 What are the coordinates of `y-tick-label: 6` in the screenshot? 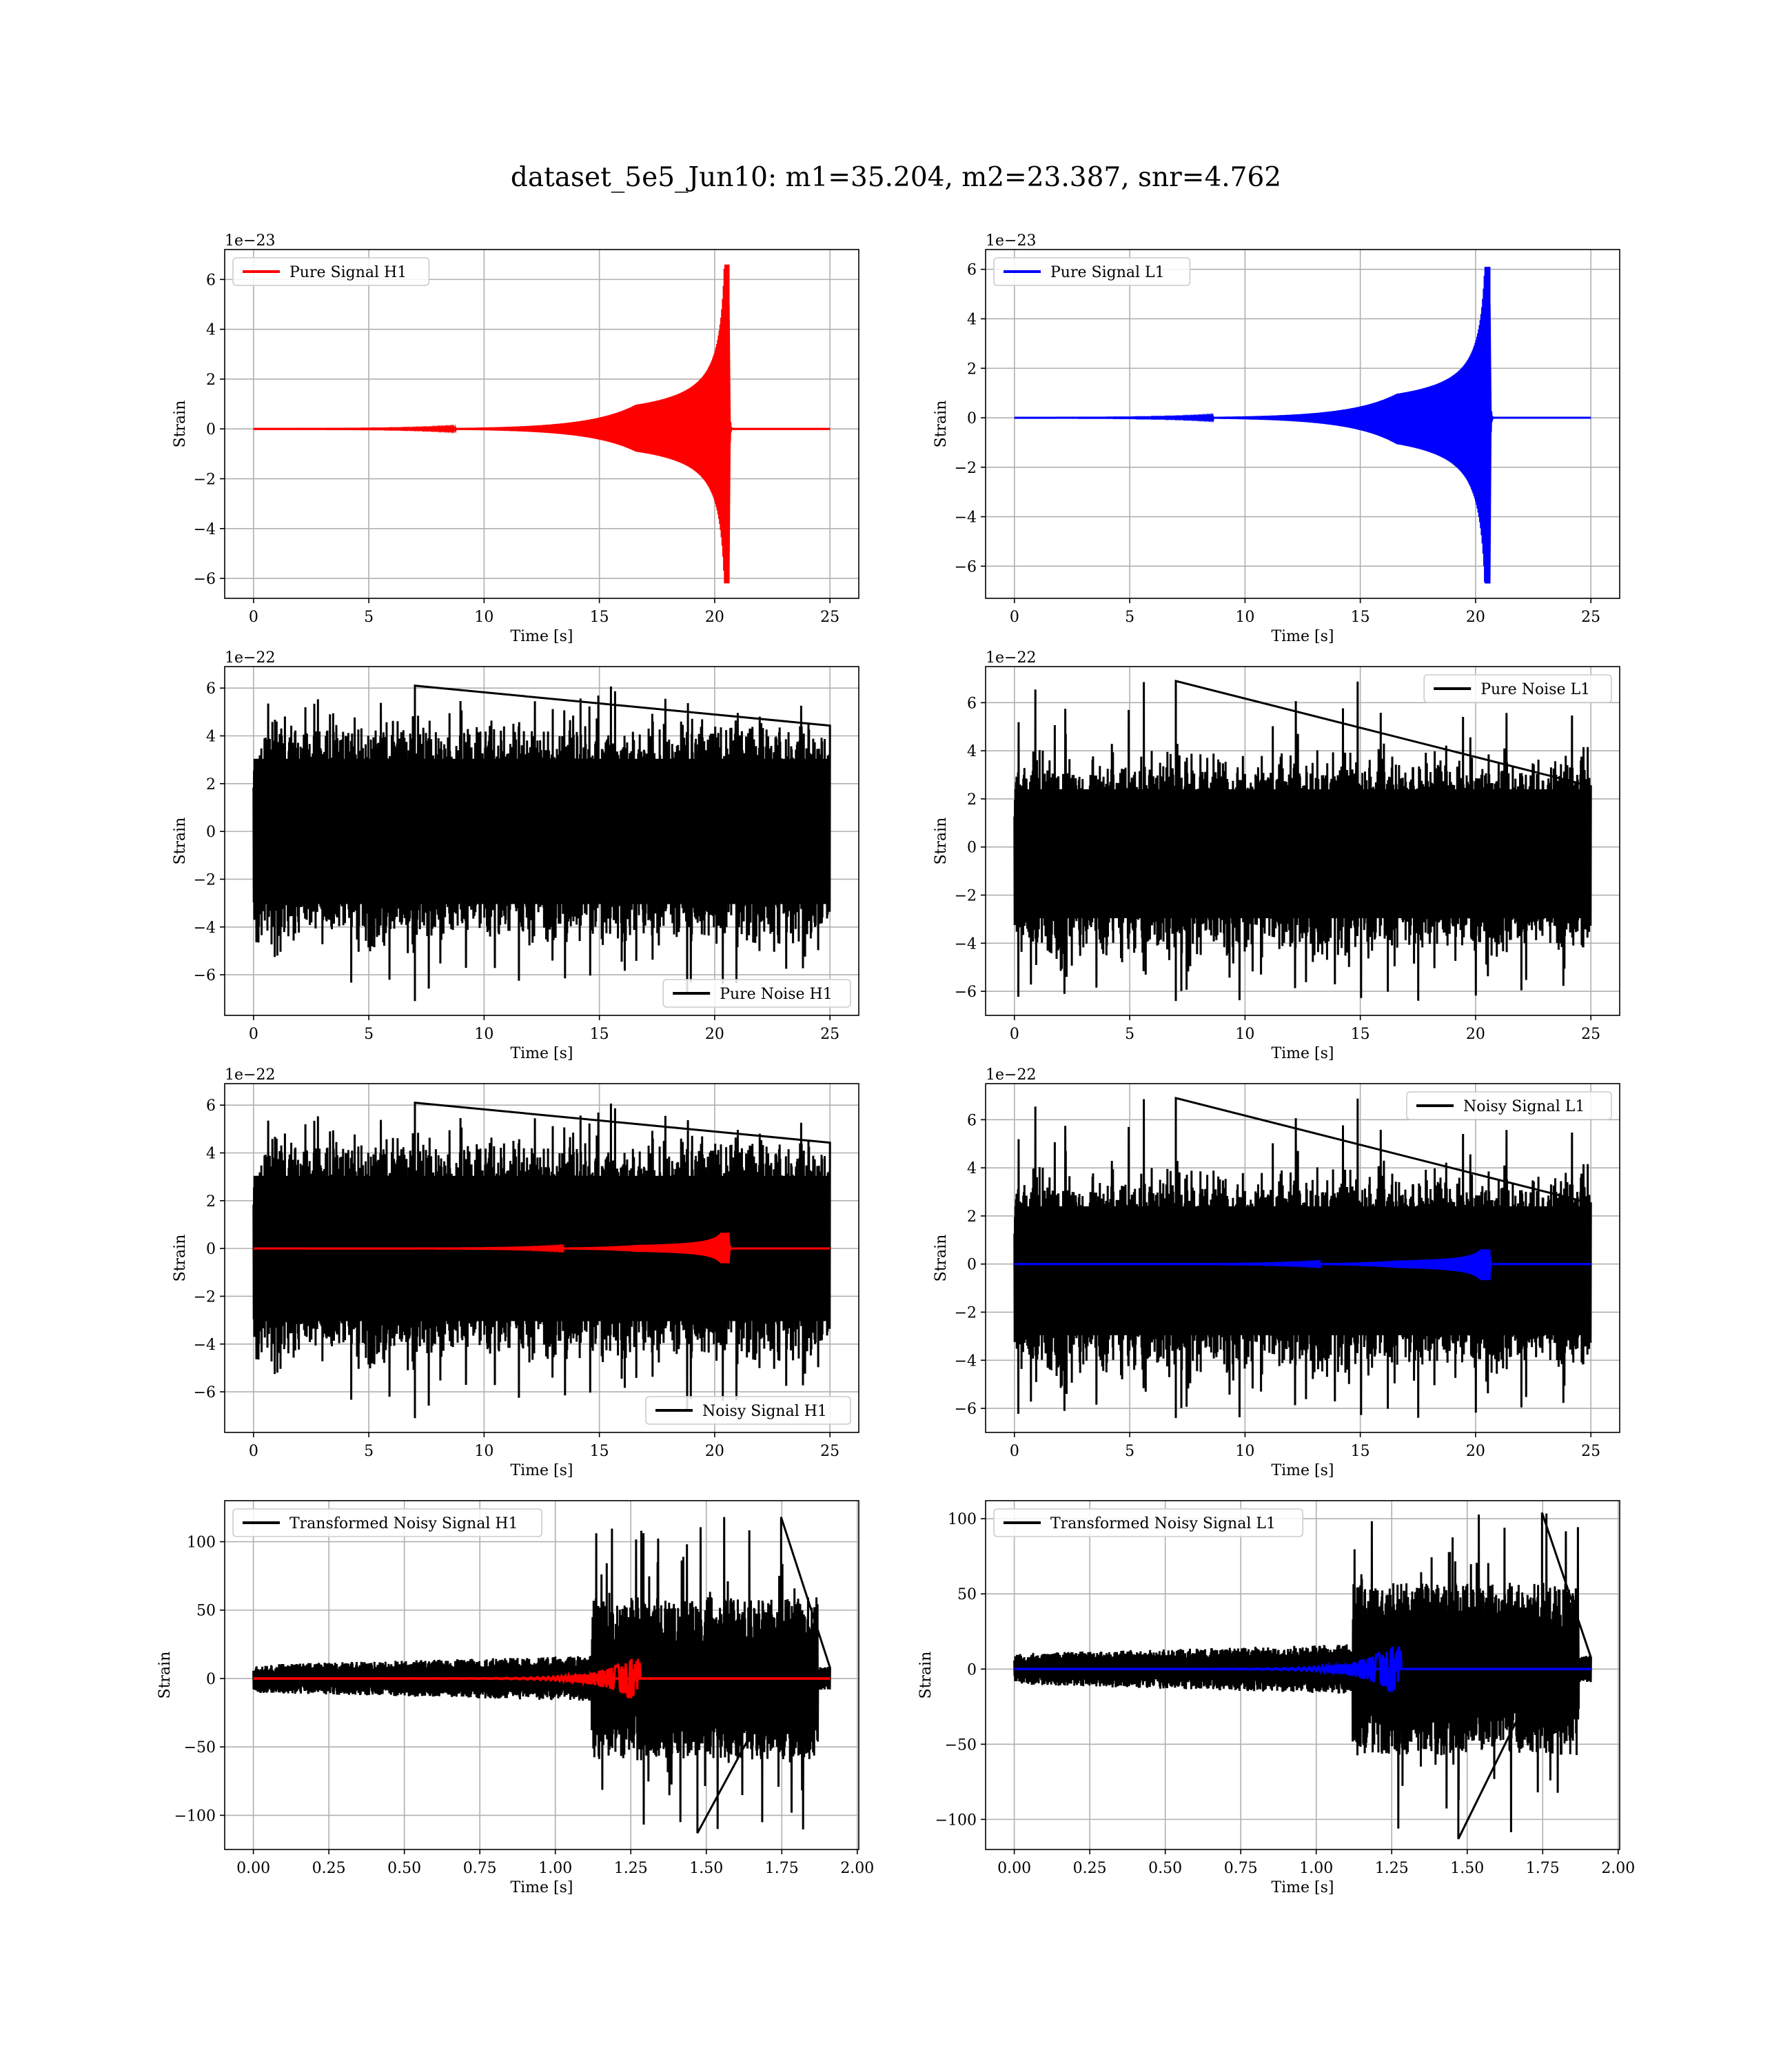 It's located at (972, 703).